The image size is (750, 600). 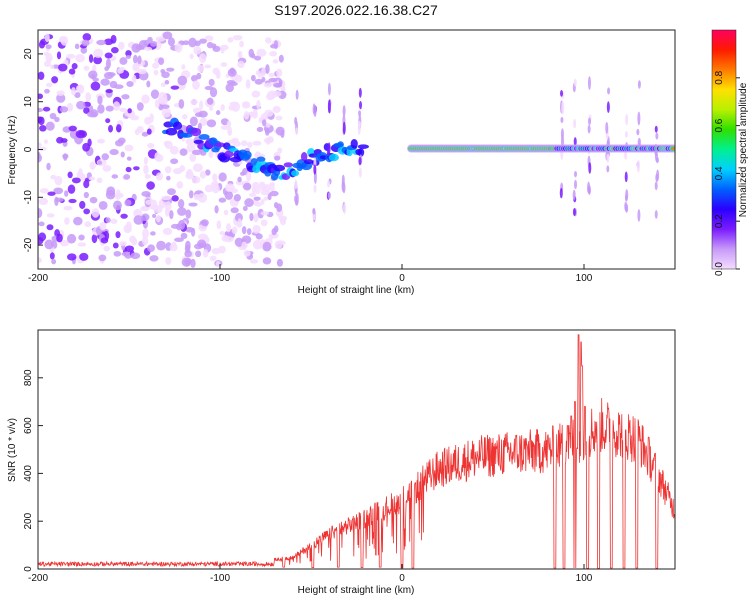 What do you see at coordinates (28, 569) in the screenshot?
I see `snr-y-tick-label: 0` at bounding box center [28, 569].